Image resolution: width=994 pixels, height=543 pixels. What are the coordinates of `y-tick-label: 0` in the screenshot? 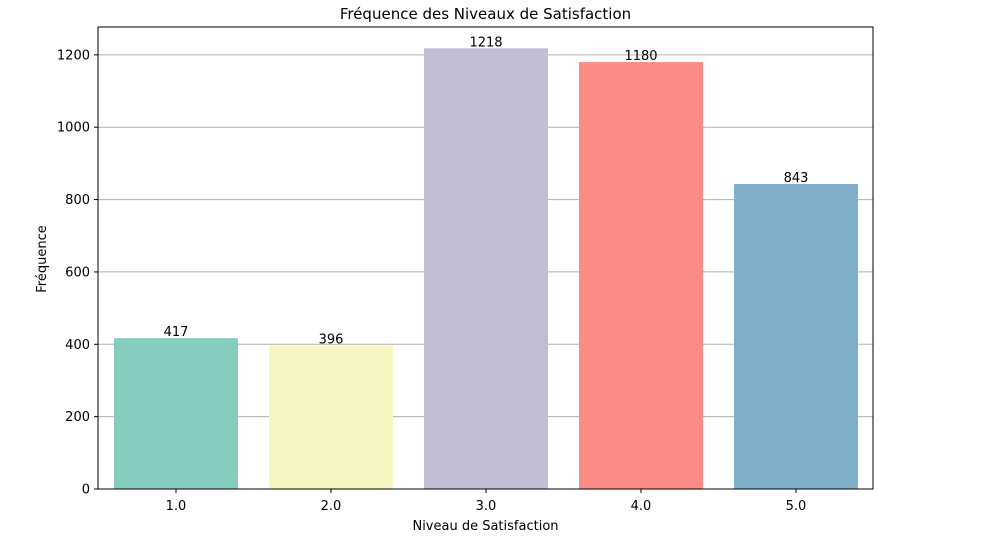 It's located at (86, 490).